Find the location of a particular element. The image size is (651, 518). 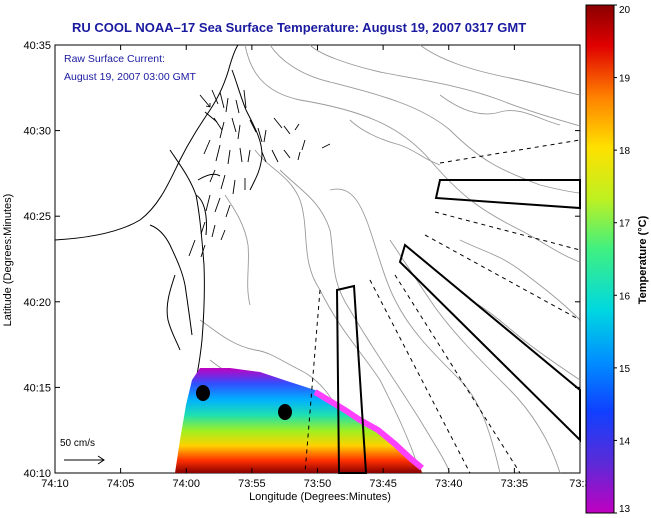

y-tick-label: 40:20 is located at coordinates (37, 303).